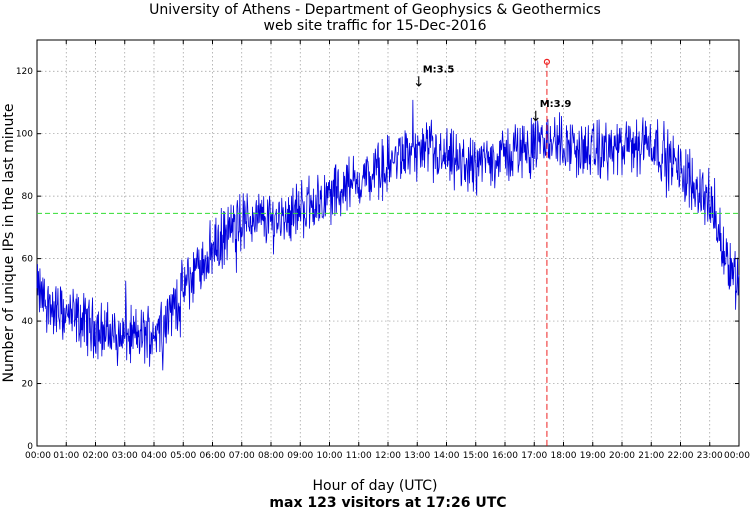  What do you see at coordinates (505, 456) in the screenshot?
I see `x-tick-label: 16:00` at bounding box center [505, 456].